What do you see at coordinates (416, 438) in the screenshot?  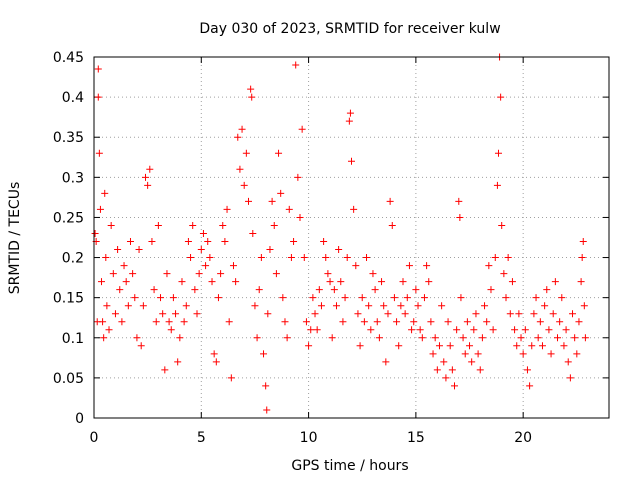 I see `x-tick-label: 15` at bounding box center [416, 438].